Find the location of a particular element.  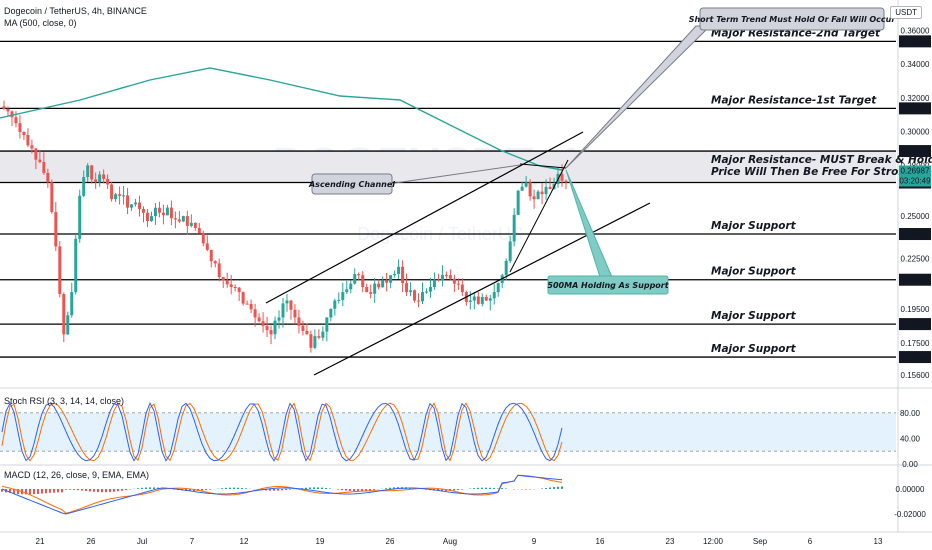

symbol-title: Dogecoin / TetherUS, 4h, BINANCE is located at coordinates (75, 11).